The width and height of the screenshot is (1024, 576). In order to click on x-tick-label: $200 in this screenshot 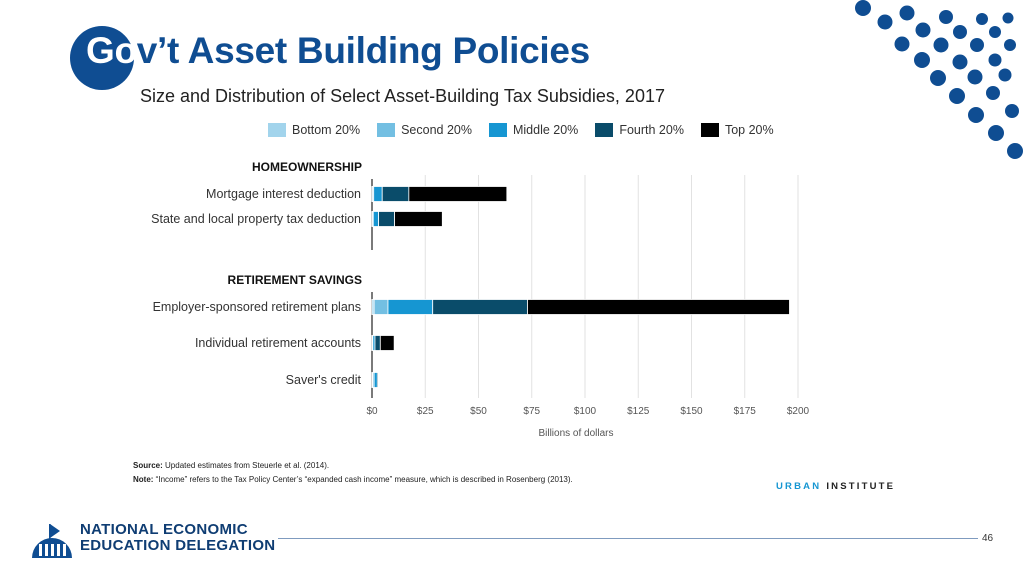, I will do `click(798, 411)`.